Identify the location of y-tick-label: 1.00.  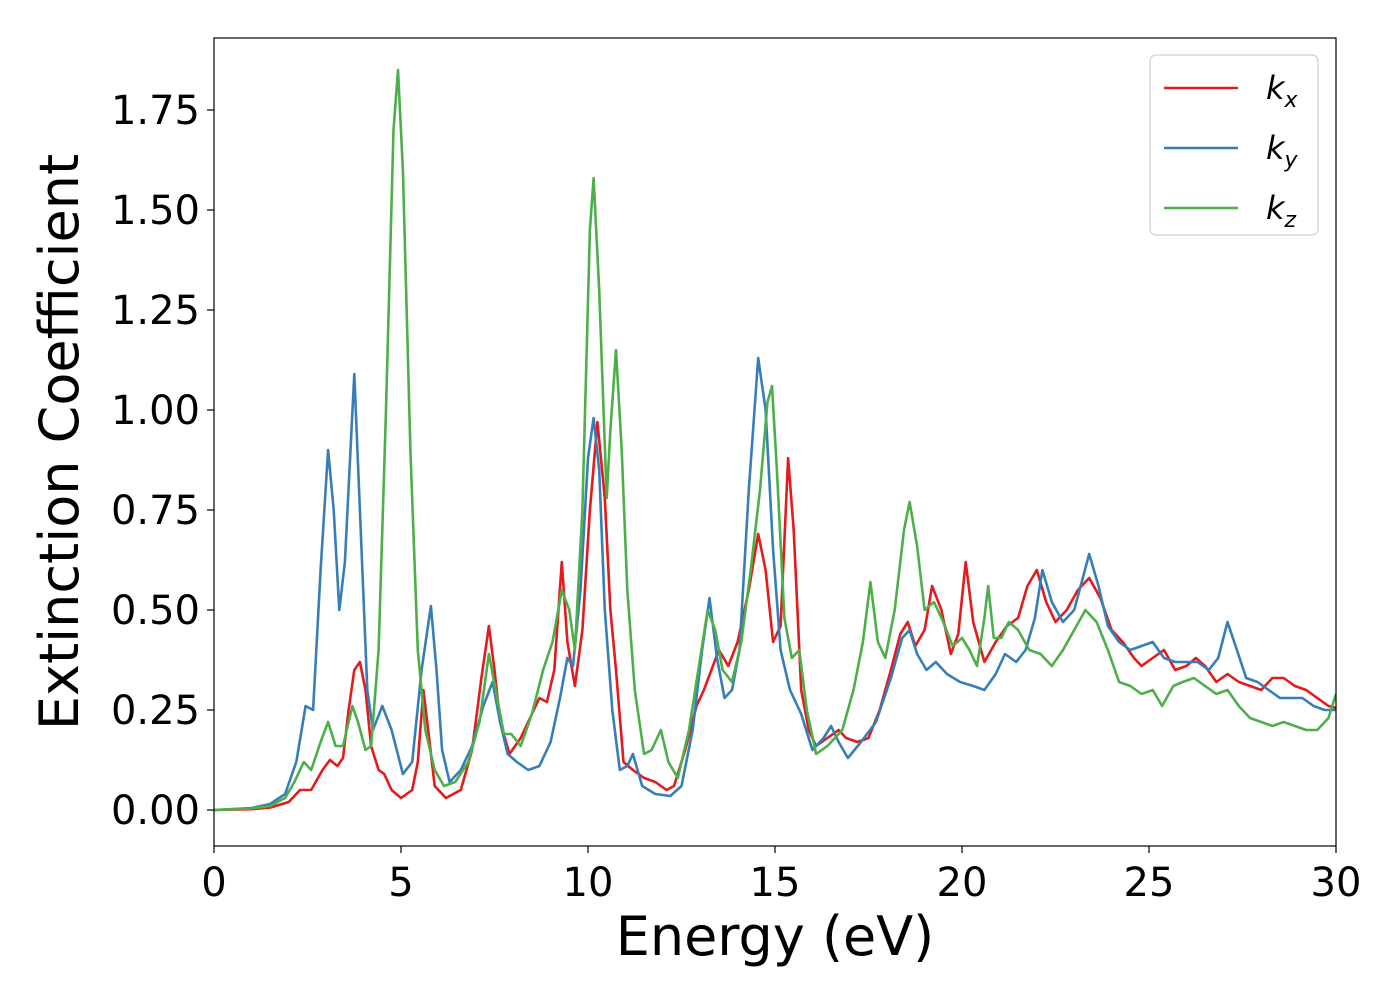
(155, 411).